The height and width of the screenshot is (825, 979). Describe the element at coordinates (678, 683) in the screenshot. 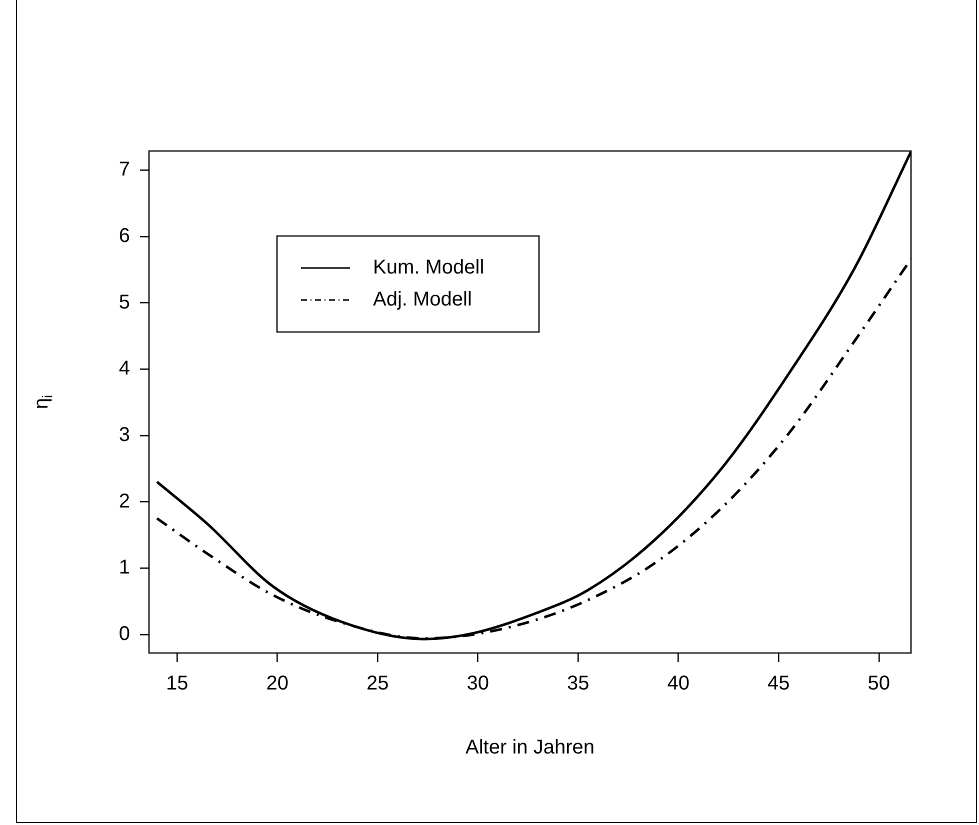

I see `x-tick-label: 40` at that location.